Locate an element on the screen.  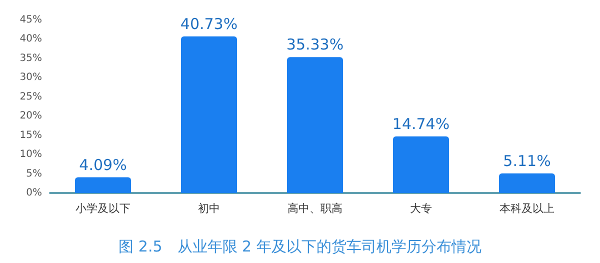
x-tick-label: 小学及以下 is located at coordinates (103, 208).